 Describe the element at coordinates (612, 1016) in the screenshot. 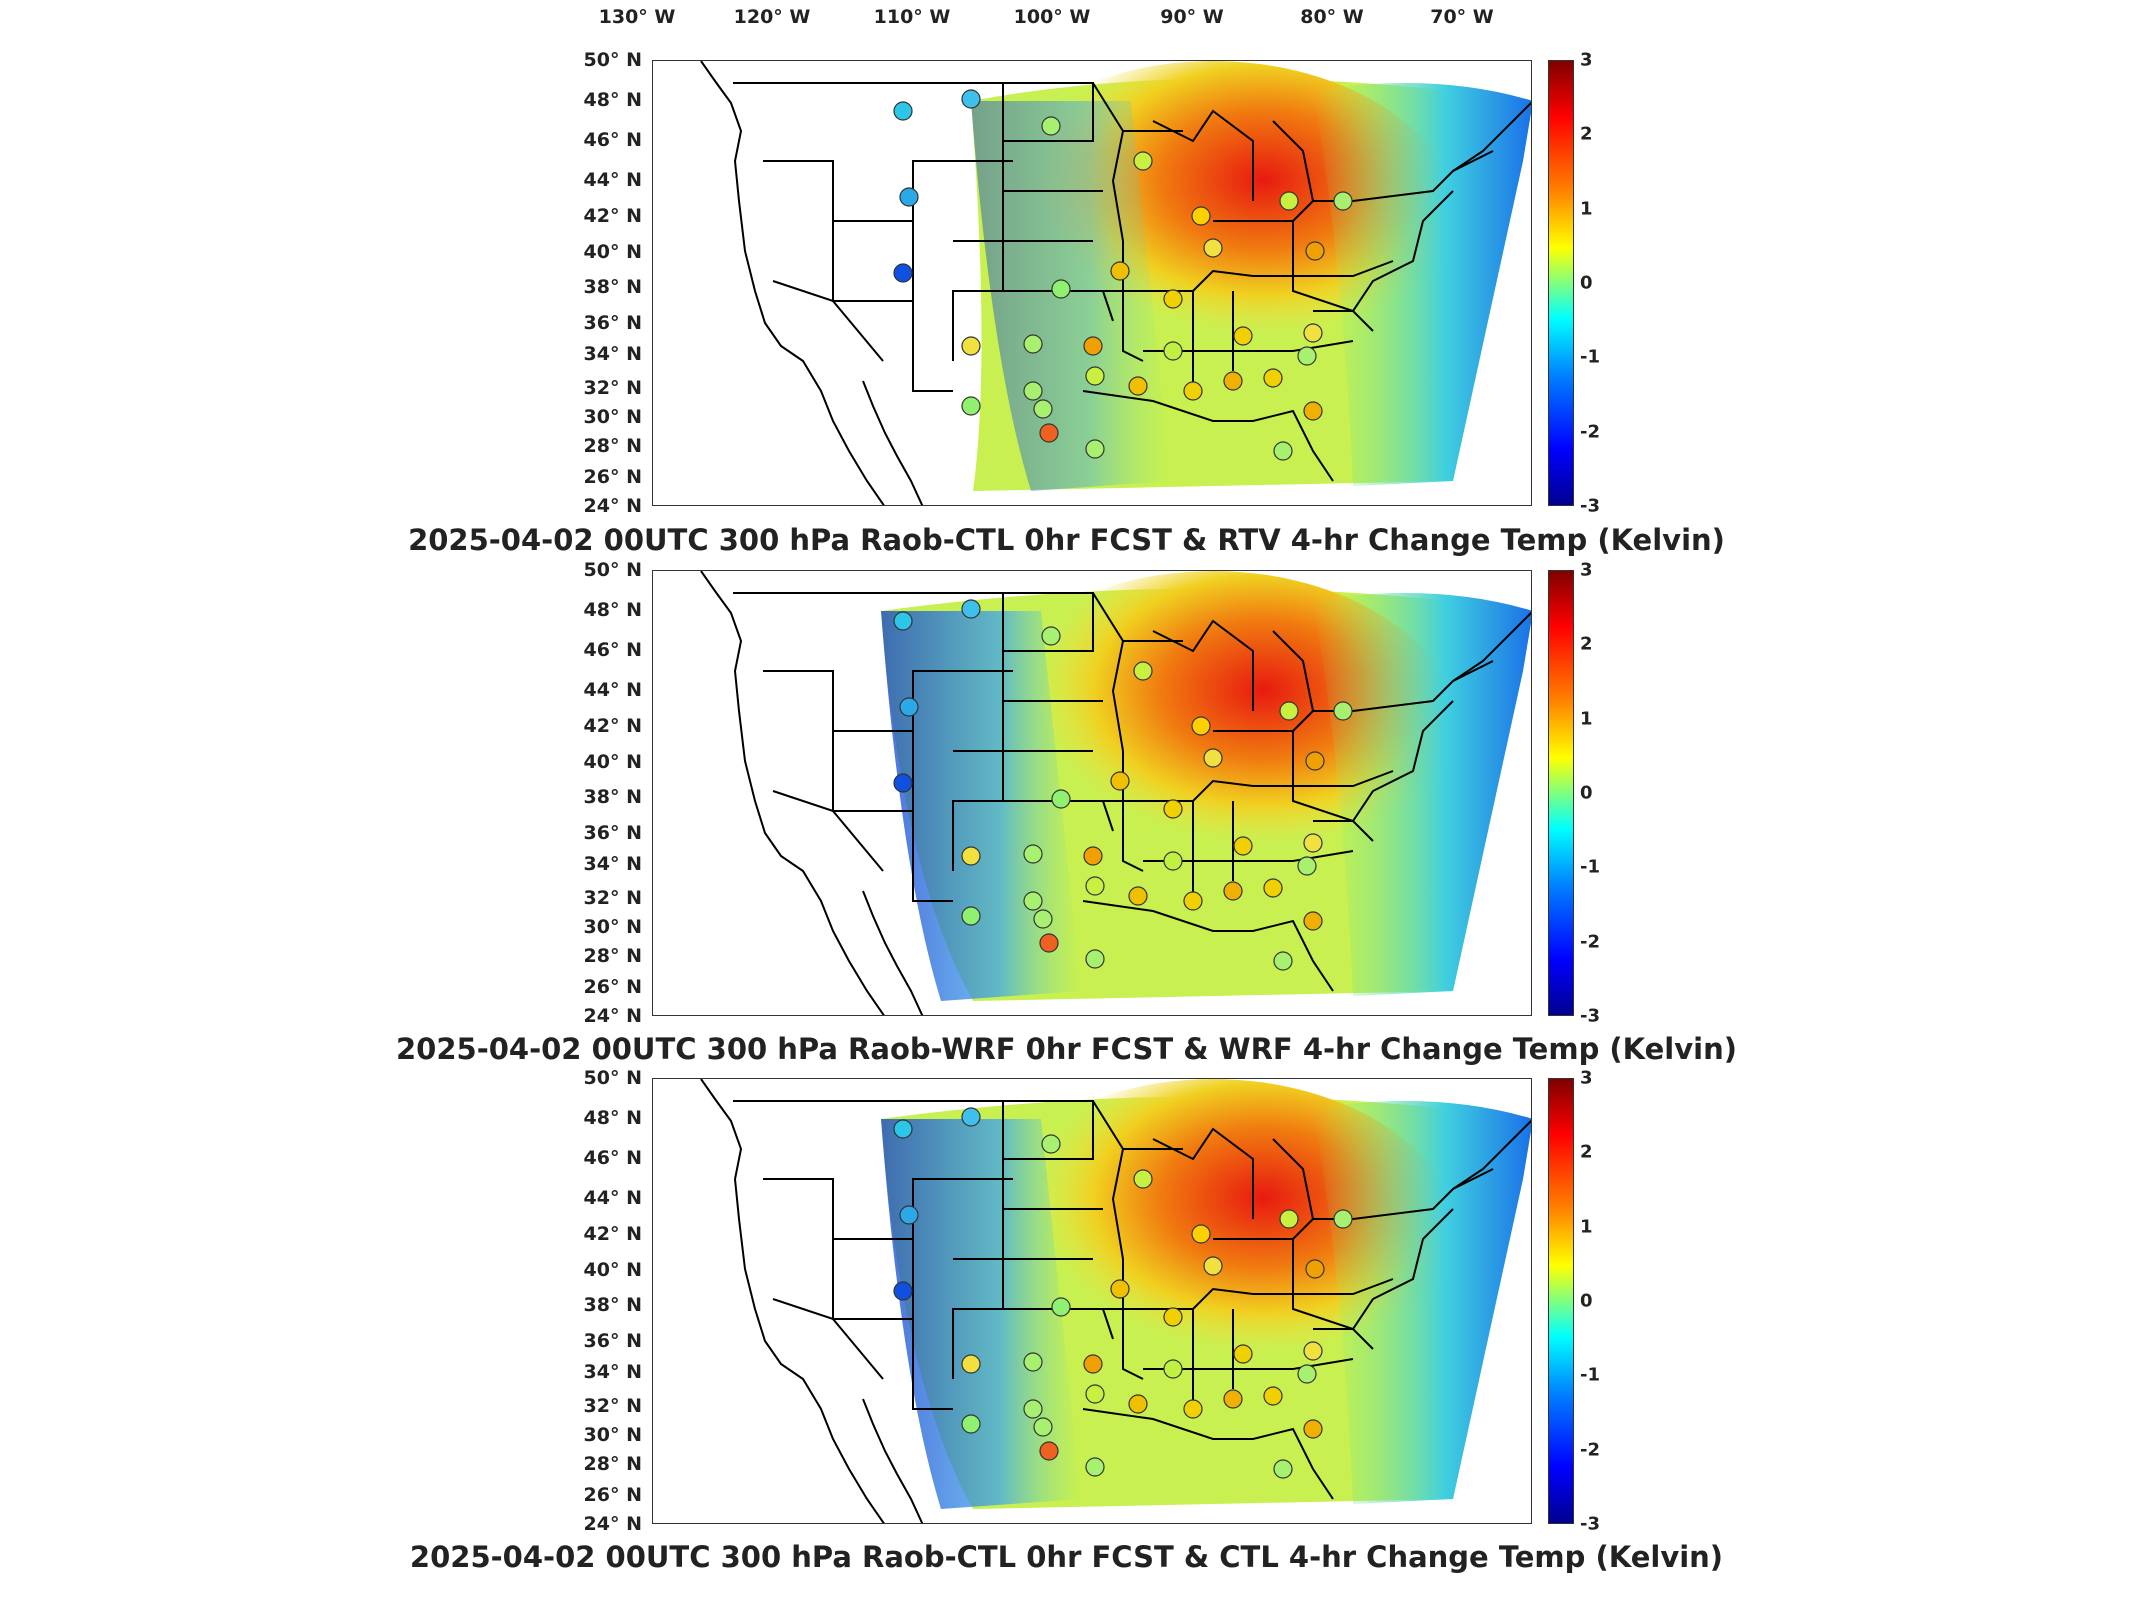

I see `latitude-label: 24° N` at that location.